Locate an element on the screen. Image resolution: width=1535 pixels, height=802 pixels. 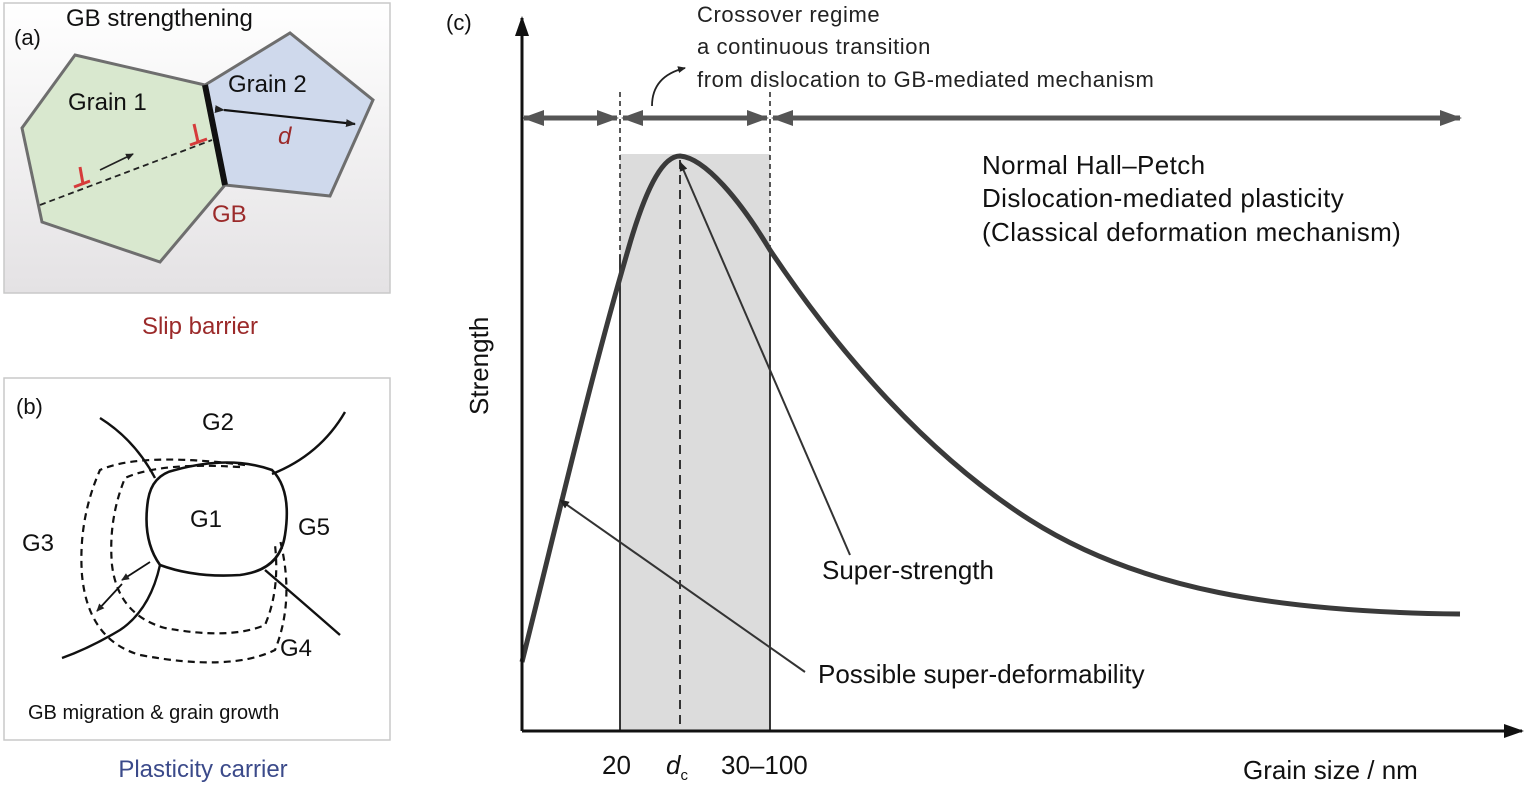
hall-petch-line-1: Normal Hall–Petch is located at coordinates (1094, 165).